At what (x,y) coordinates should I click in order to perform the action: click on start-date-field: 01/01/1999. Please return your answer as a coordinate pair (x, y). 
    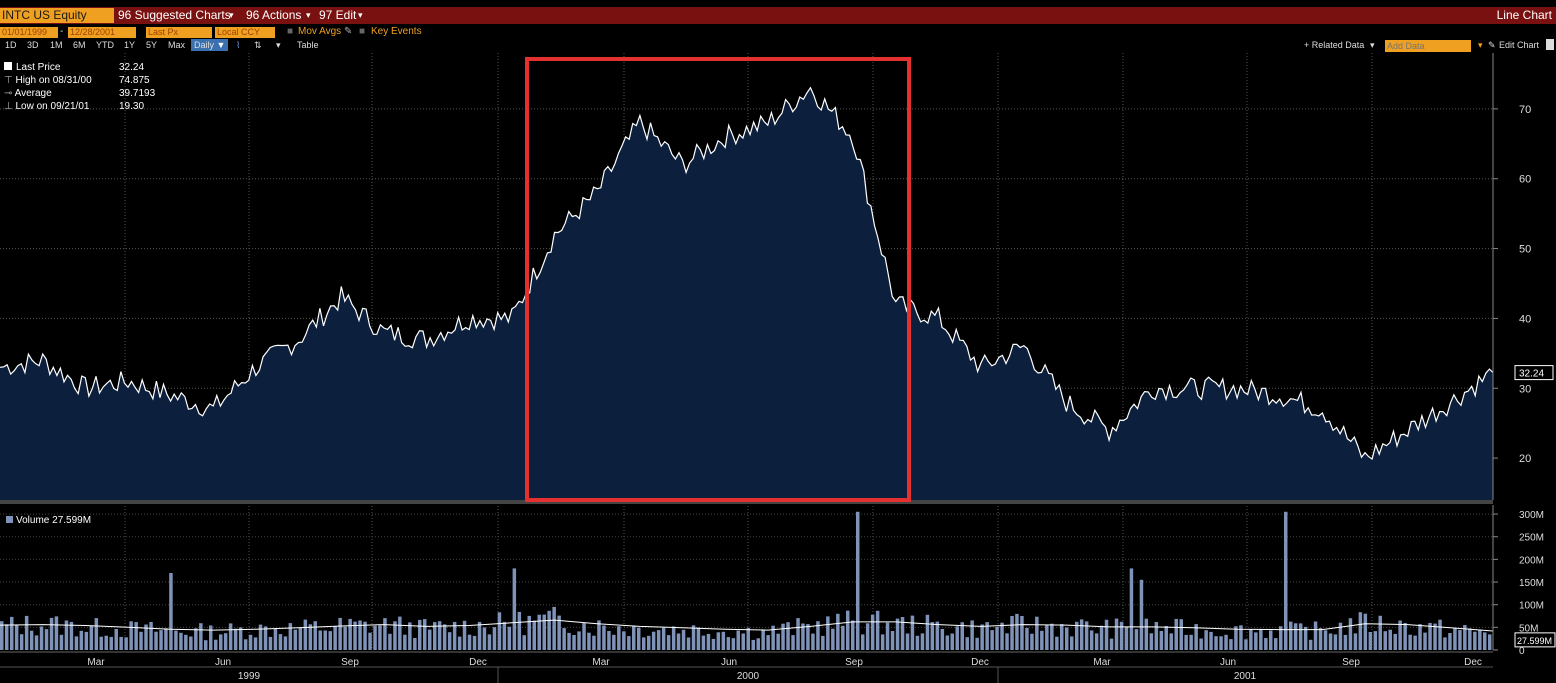
    Looking at the image, I should click on (29, 32).